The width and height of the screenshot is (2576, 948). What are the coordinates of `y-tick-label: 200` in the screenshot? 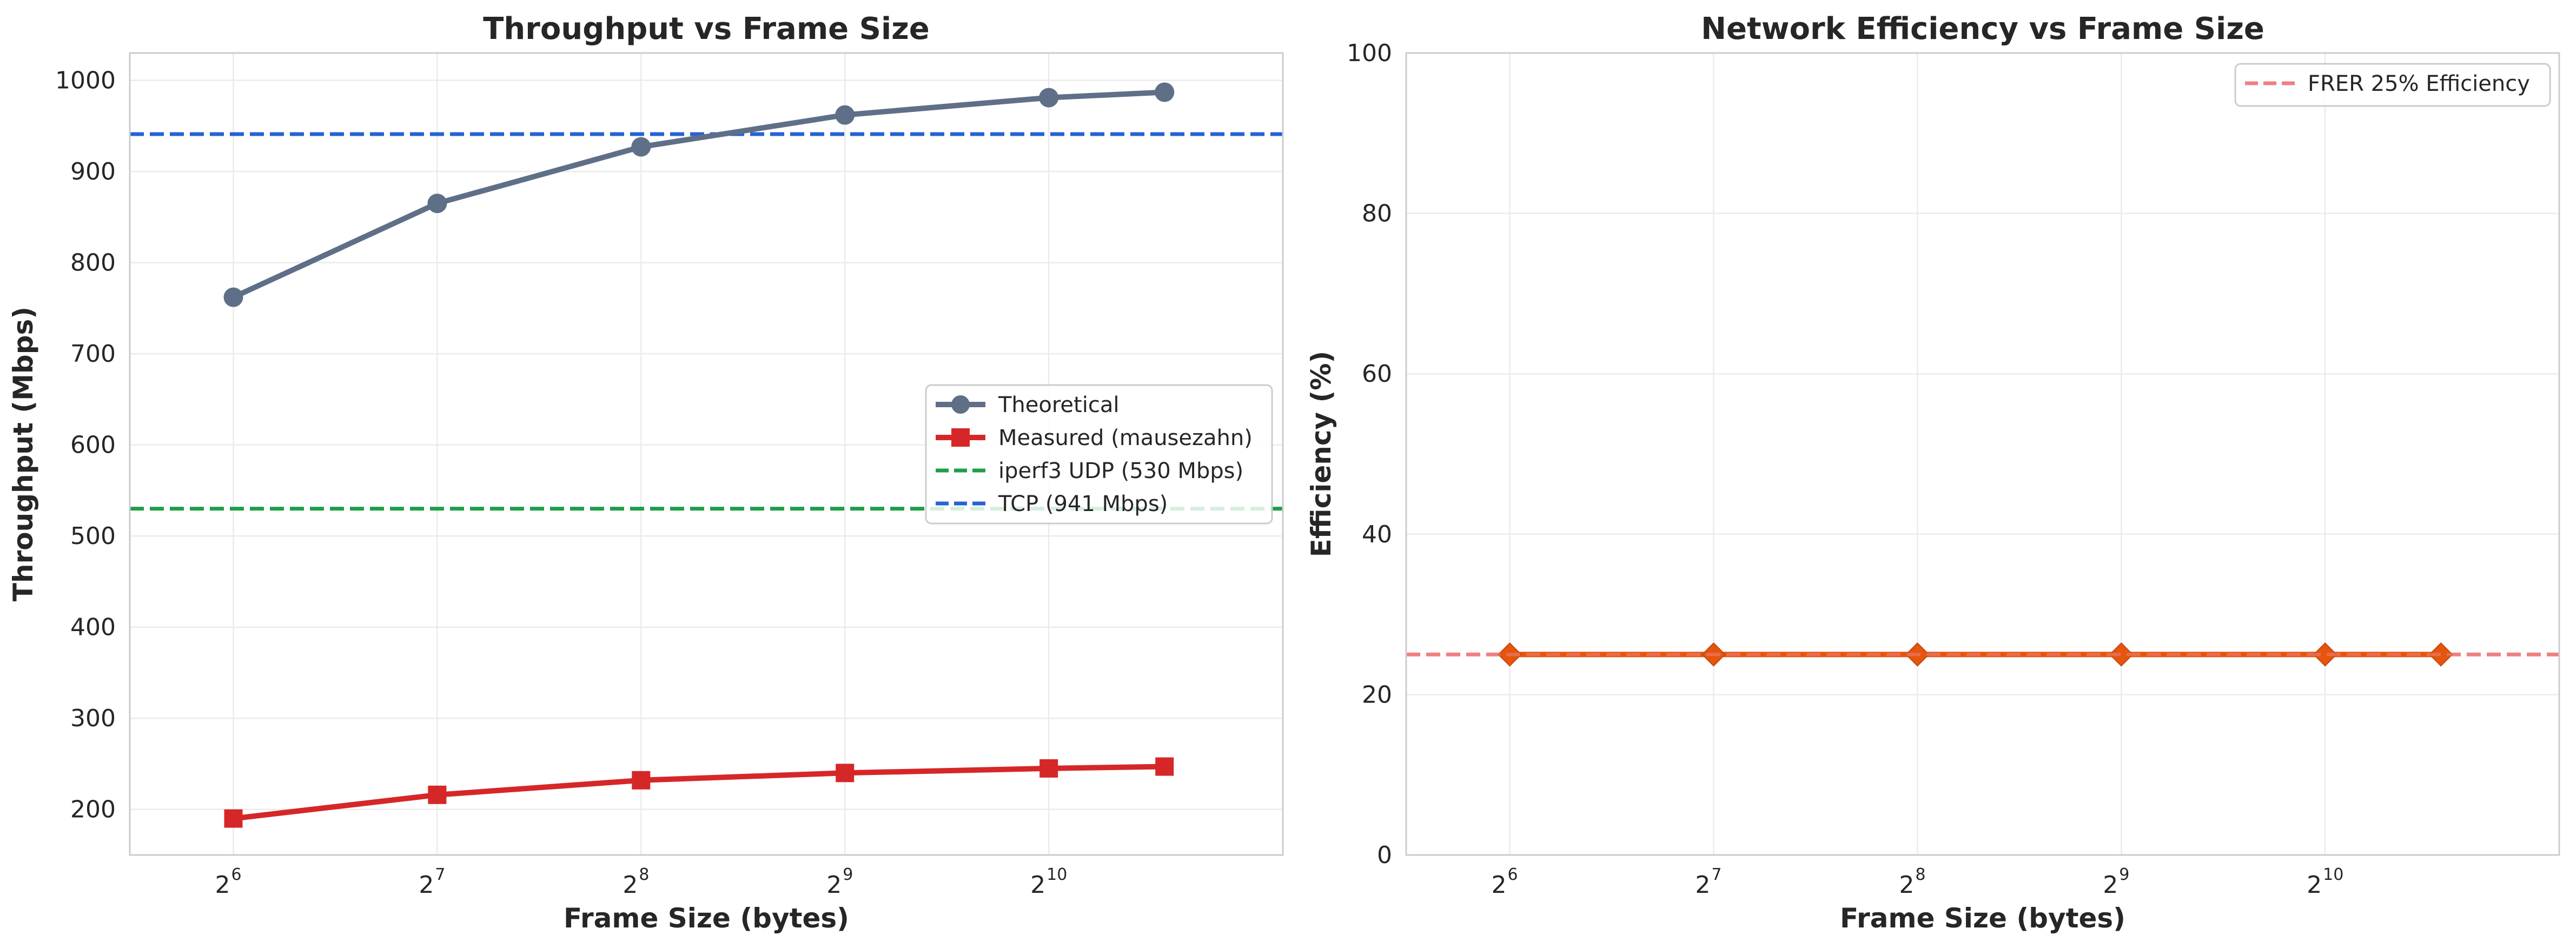 It's located at (93, 810).